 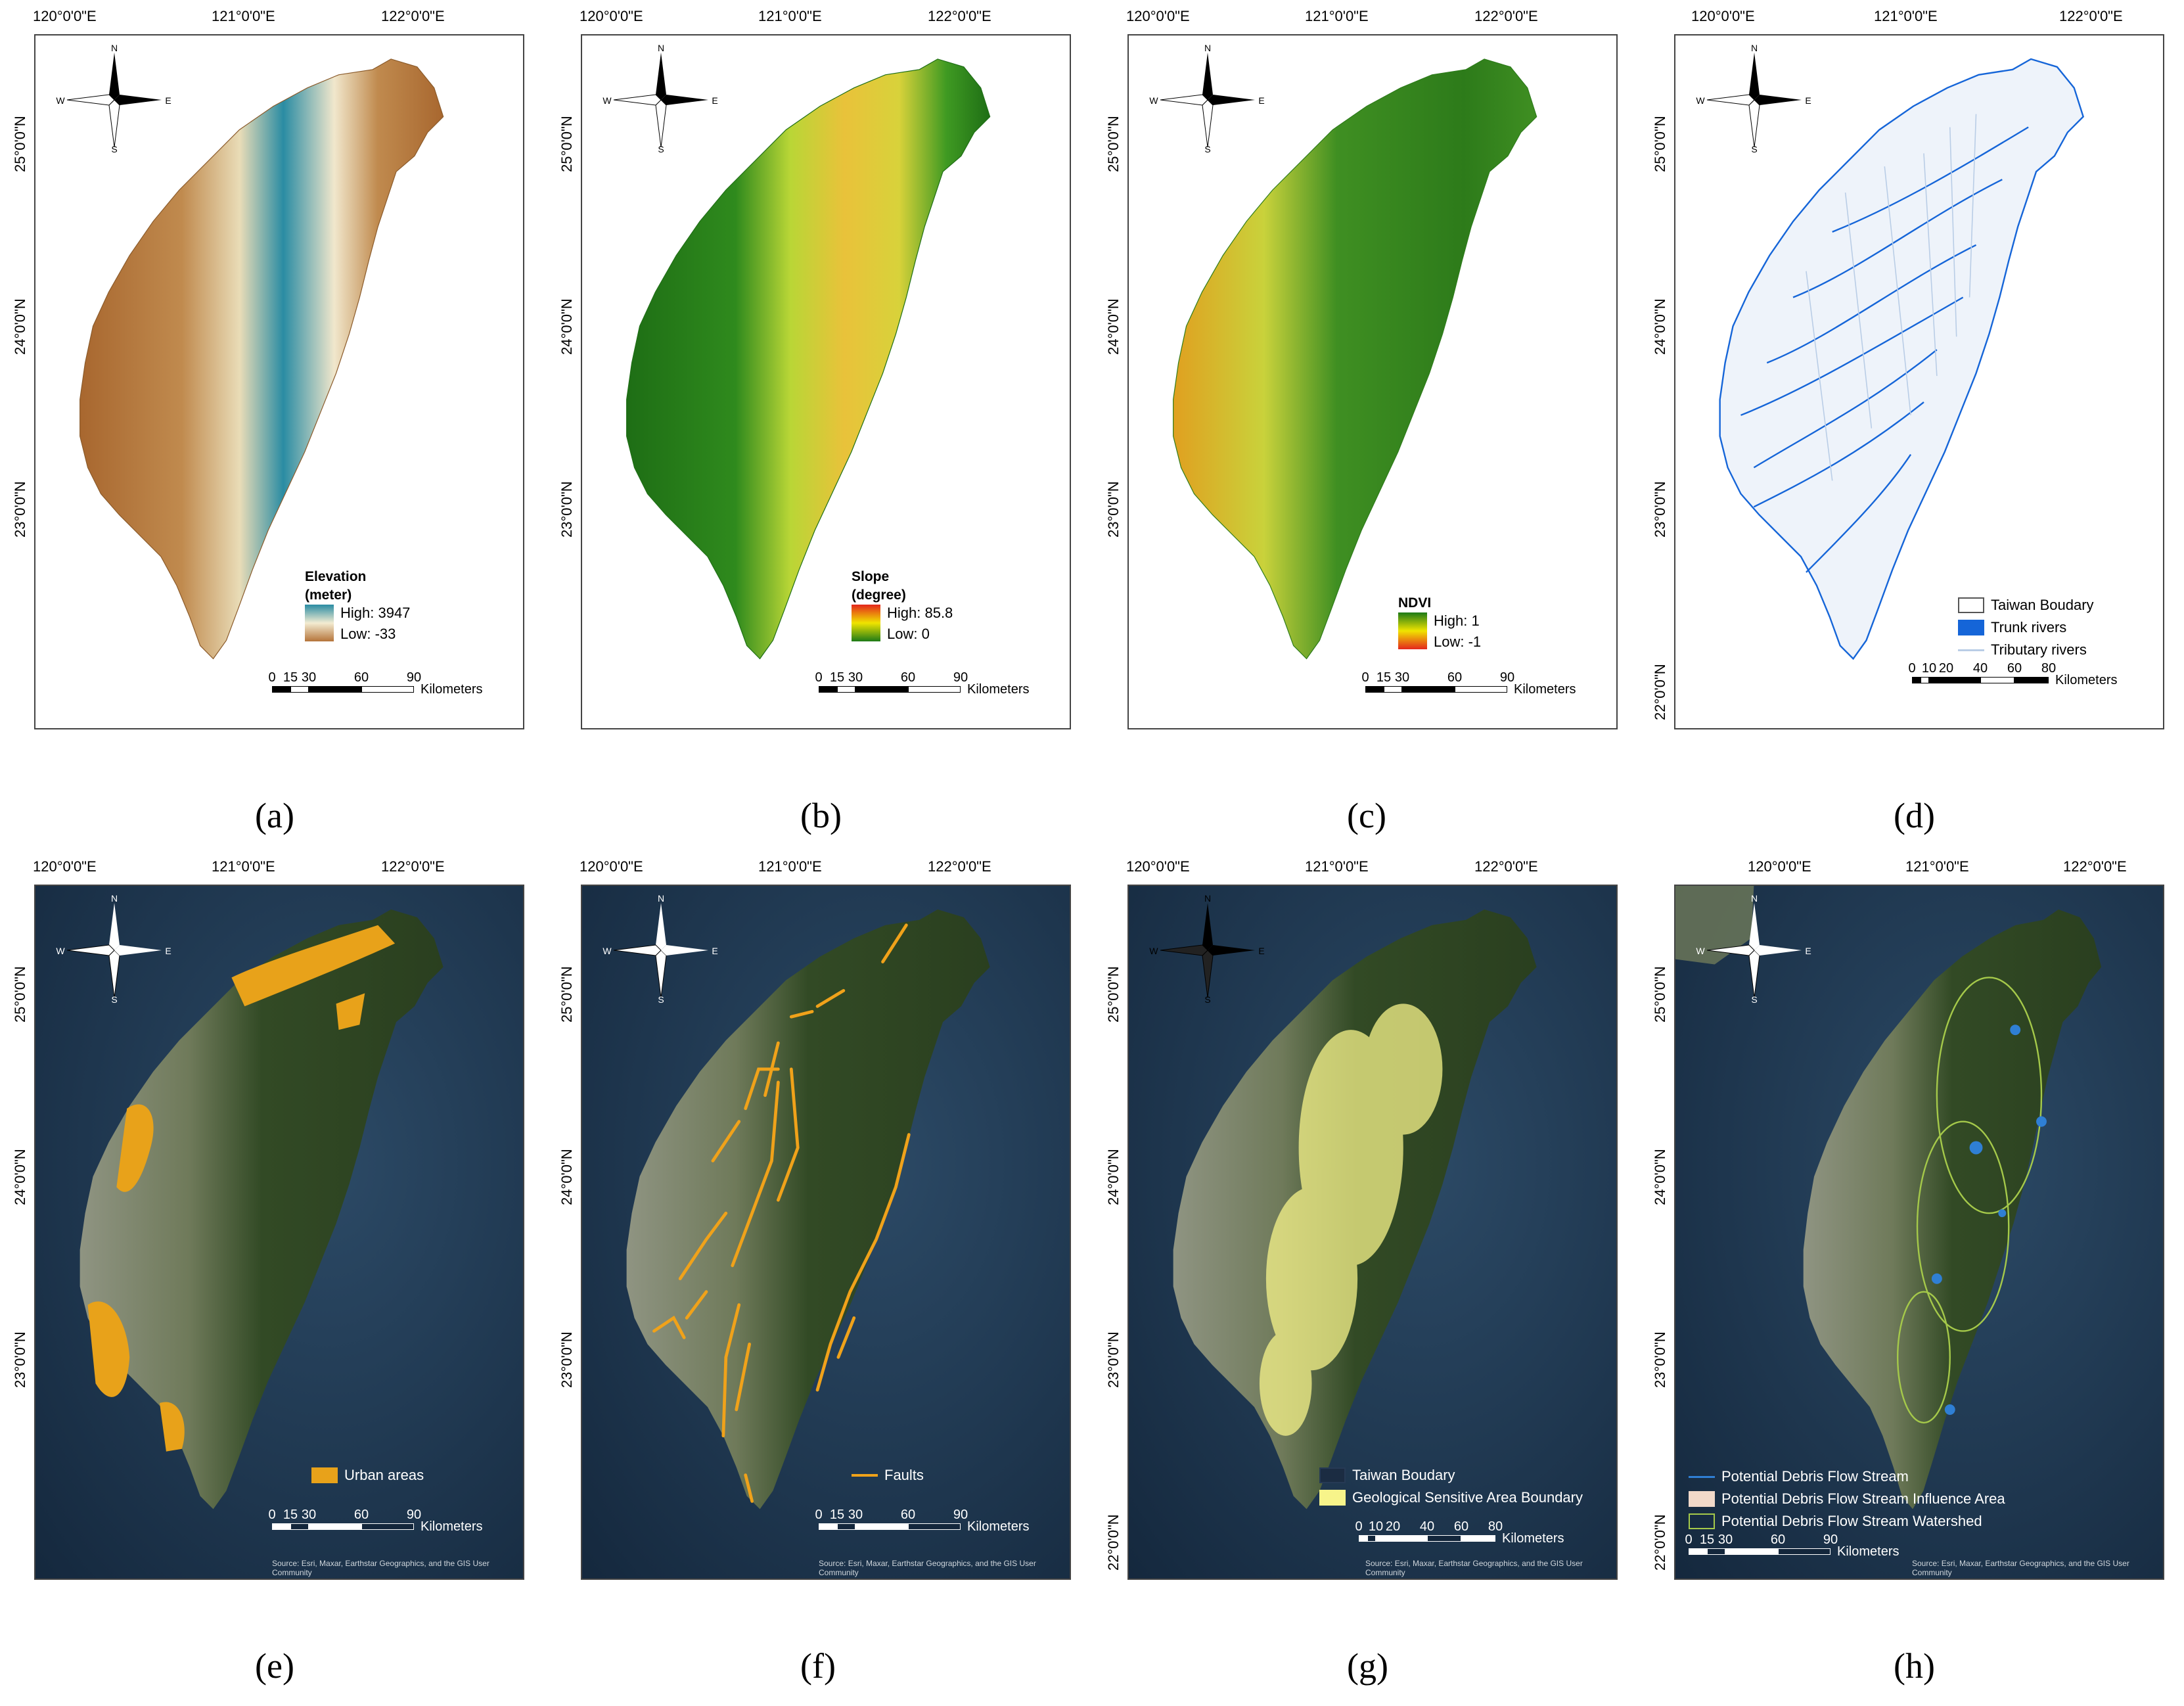 I want to click on legend-item: Potential Debris Flow Stream Watershed, so click(x=1847, y=1521).